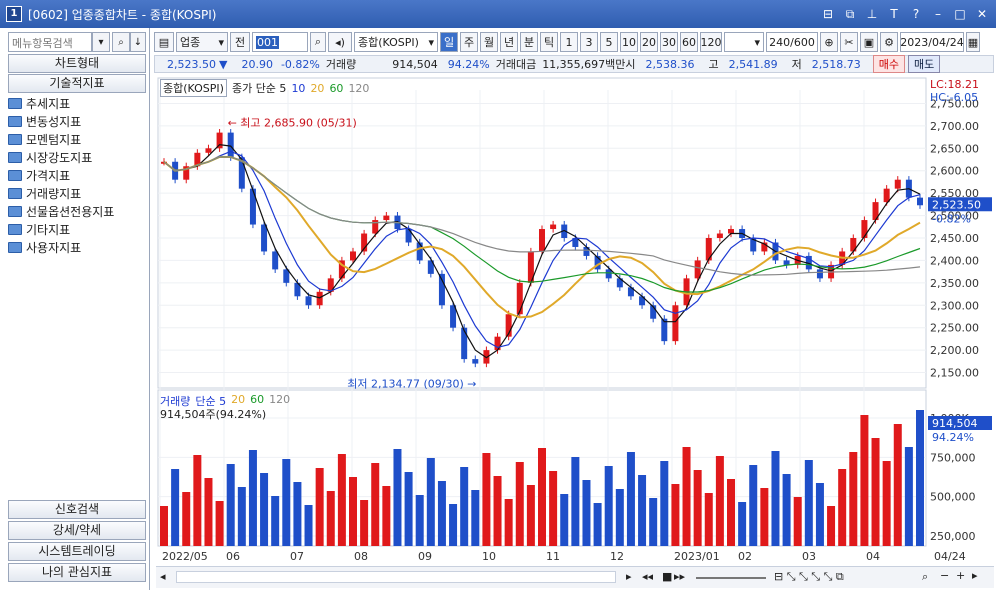 The image size is (996, 590). I want to click on speaker-icon: ◂), so click(340, 42).